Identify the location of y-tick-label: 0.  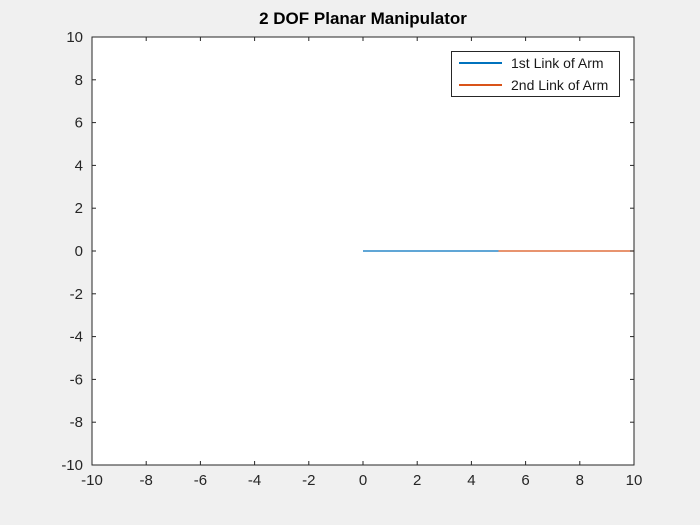
(79, 251).